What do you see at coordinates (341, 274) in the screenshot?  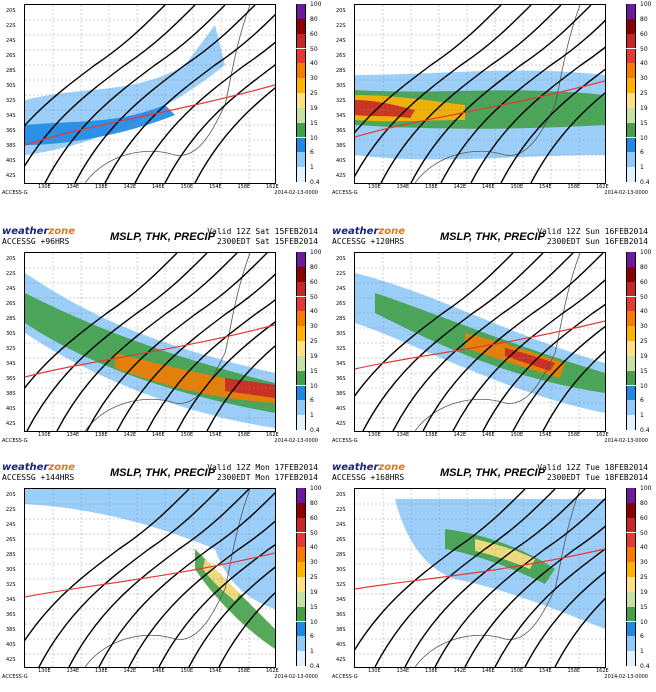 I see `latitude-label: 22S` at bounding box center [341, 274].